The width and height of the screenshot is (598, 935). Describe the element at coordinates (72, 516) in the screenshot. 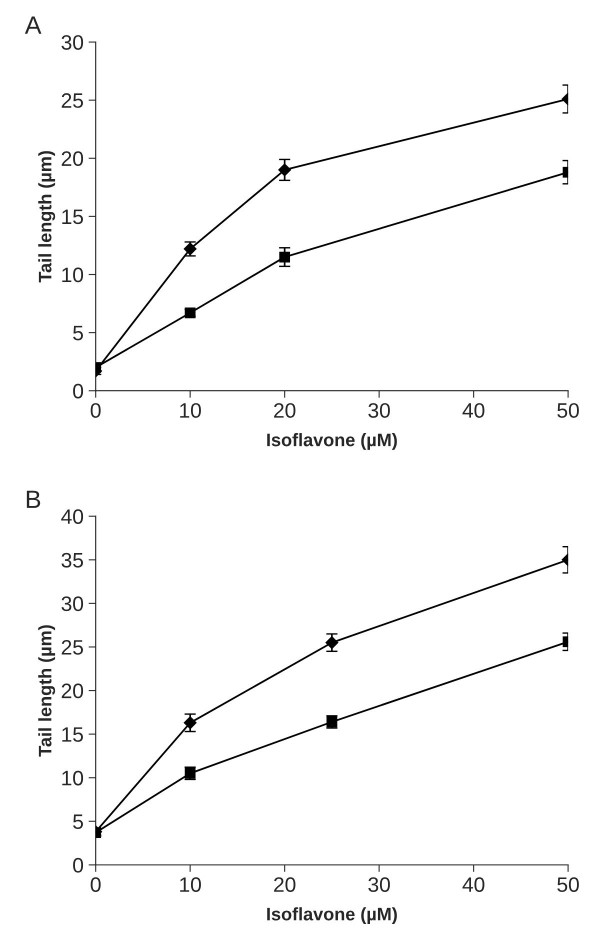

I see `y-tick-label: 40` at that location.